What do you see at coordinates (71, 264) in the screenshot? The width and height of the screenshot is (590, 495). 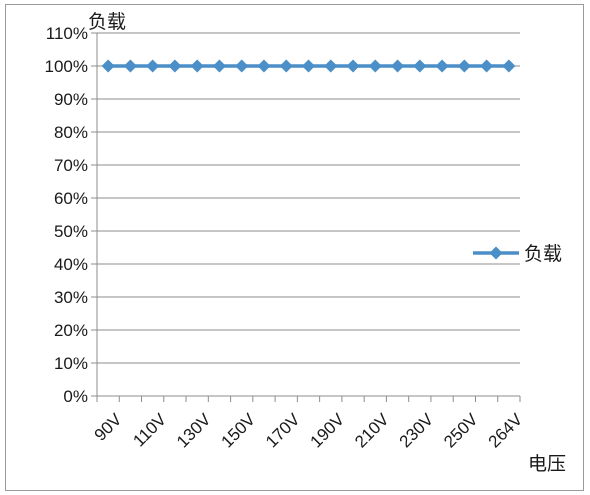 I see `y-tick-label: 40%` at bounding box center [71, 264].